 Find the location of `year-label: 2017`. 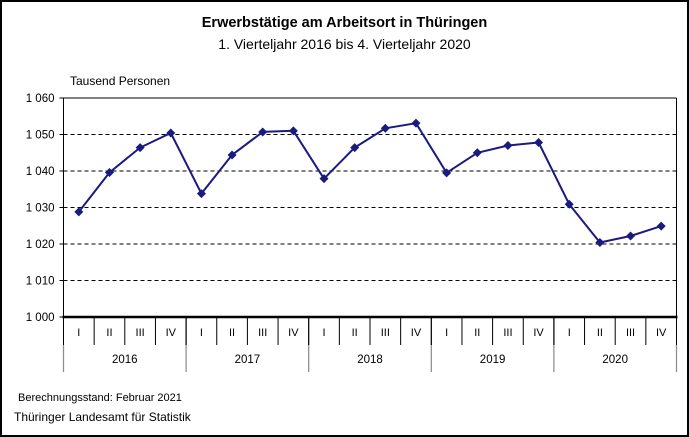

year-label: 2017 is located at coordinates (248, 360).